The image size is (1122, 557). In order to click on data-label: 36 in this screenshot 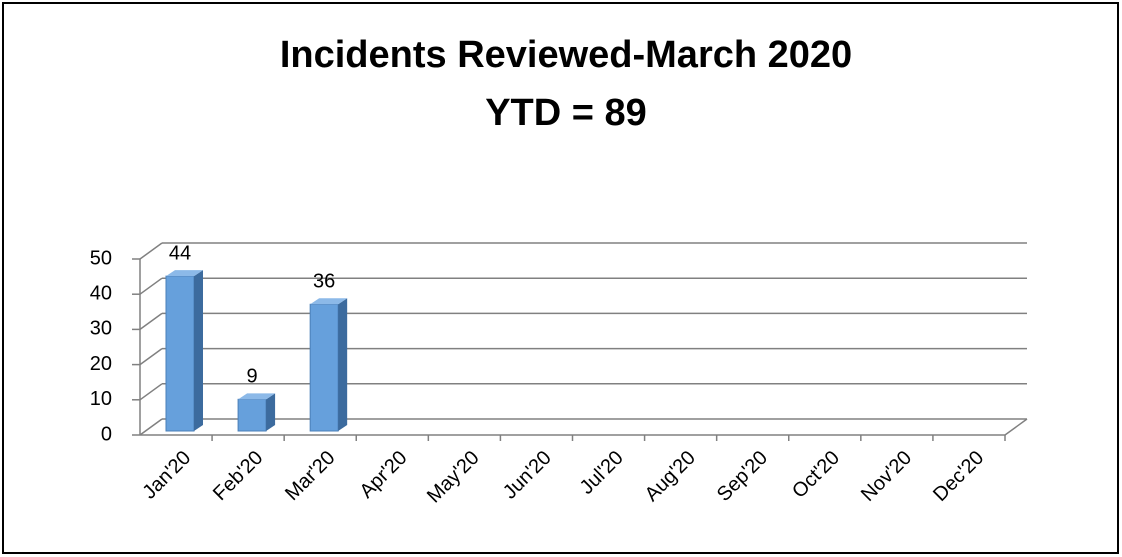, I will do `click(324, 282)`.